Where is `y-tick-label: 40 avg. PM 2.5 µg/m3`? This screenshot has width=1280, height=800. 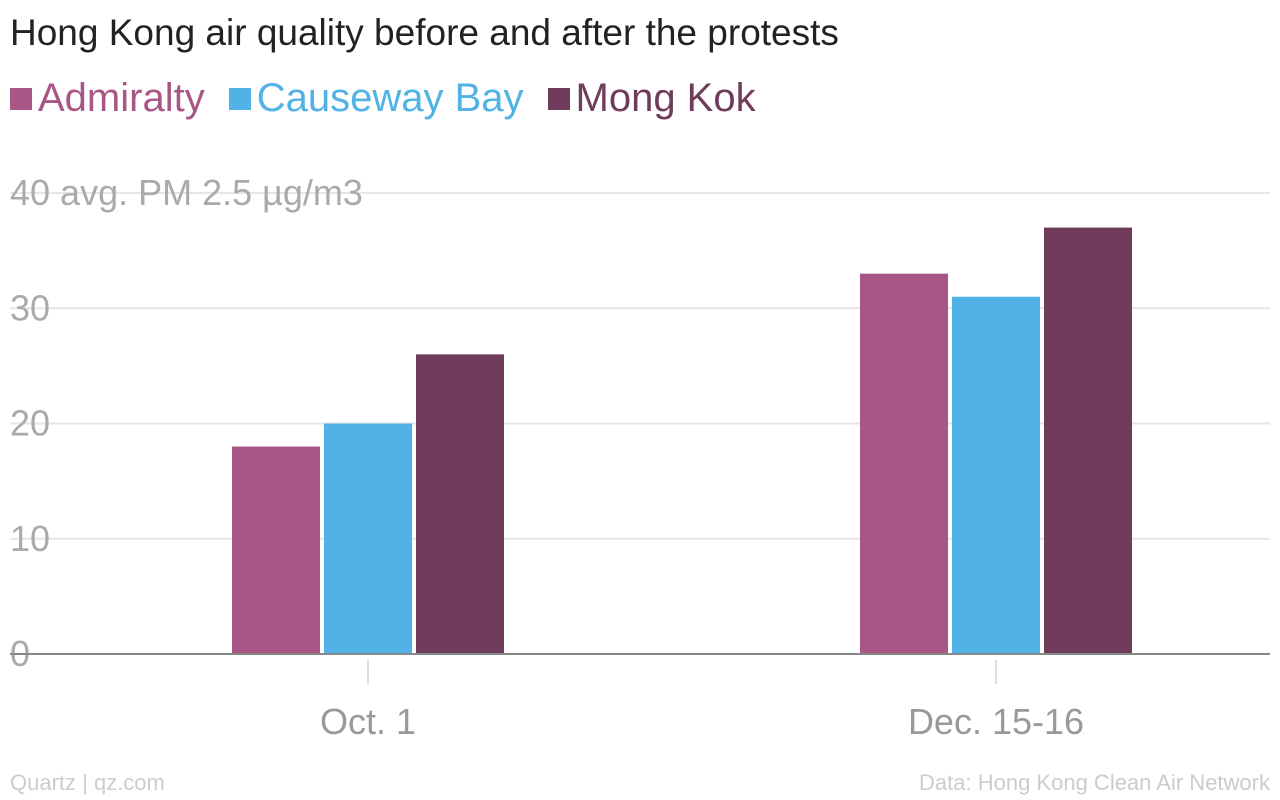
y-tick-label: 40 avg. PM 2.5 µg/m3 is located at coordinates (186, 192).